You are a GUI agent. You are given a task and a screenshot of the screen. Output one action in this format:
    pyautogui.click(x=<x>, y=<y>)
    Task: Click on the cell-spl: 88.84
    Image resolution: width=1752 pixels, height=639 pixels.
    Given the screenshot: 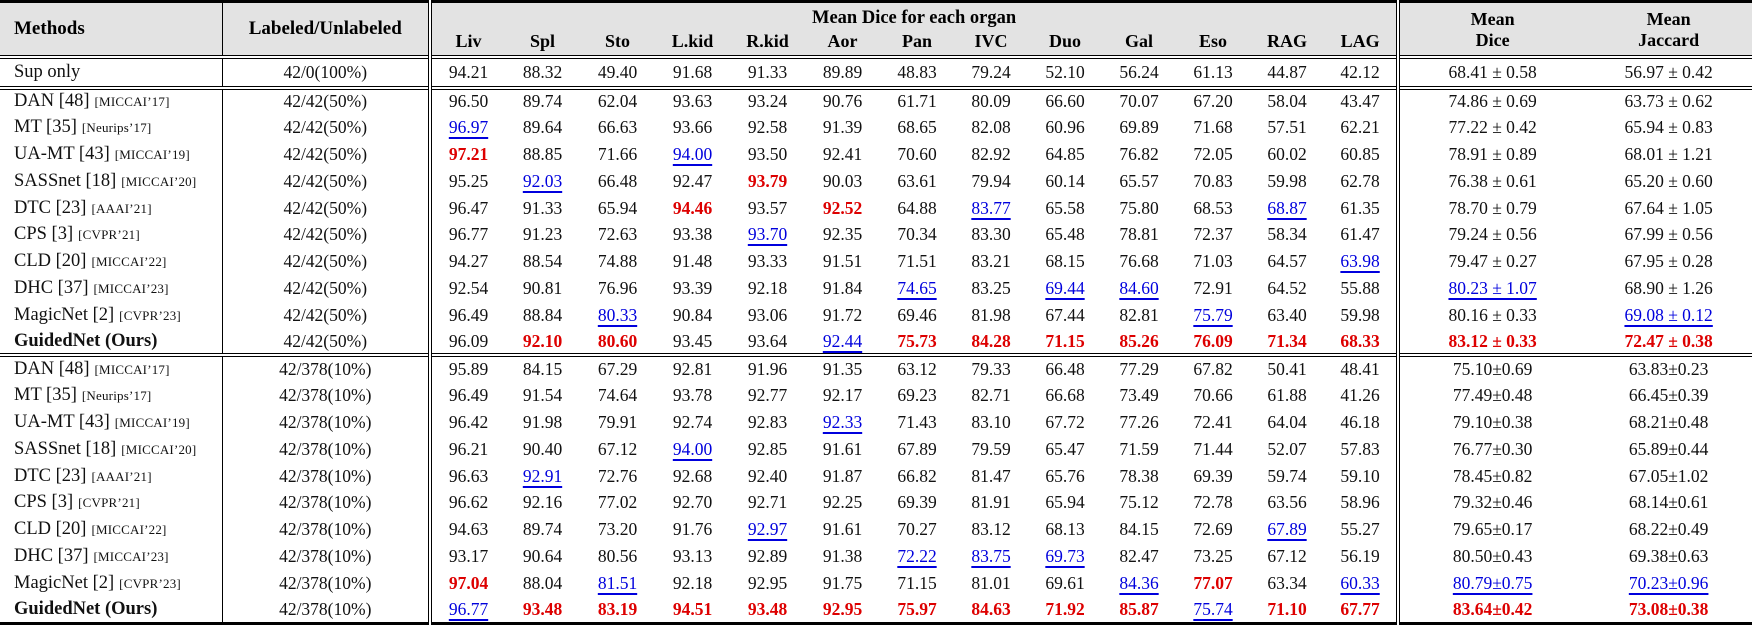 What is the action you would take?
    pyautogui.click(x=542, y=314)
    